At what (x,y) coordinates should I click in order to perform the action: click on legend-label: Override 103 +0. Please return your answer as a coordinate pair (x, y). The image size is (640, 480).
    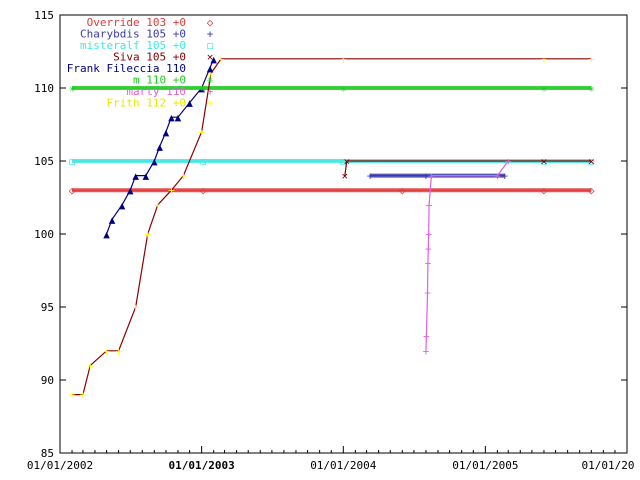
    Looking at the image, I should click on (136, 22).